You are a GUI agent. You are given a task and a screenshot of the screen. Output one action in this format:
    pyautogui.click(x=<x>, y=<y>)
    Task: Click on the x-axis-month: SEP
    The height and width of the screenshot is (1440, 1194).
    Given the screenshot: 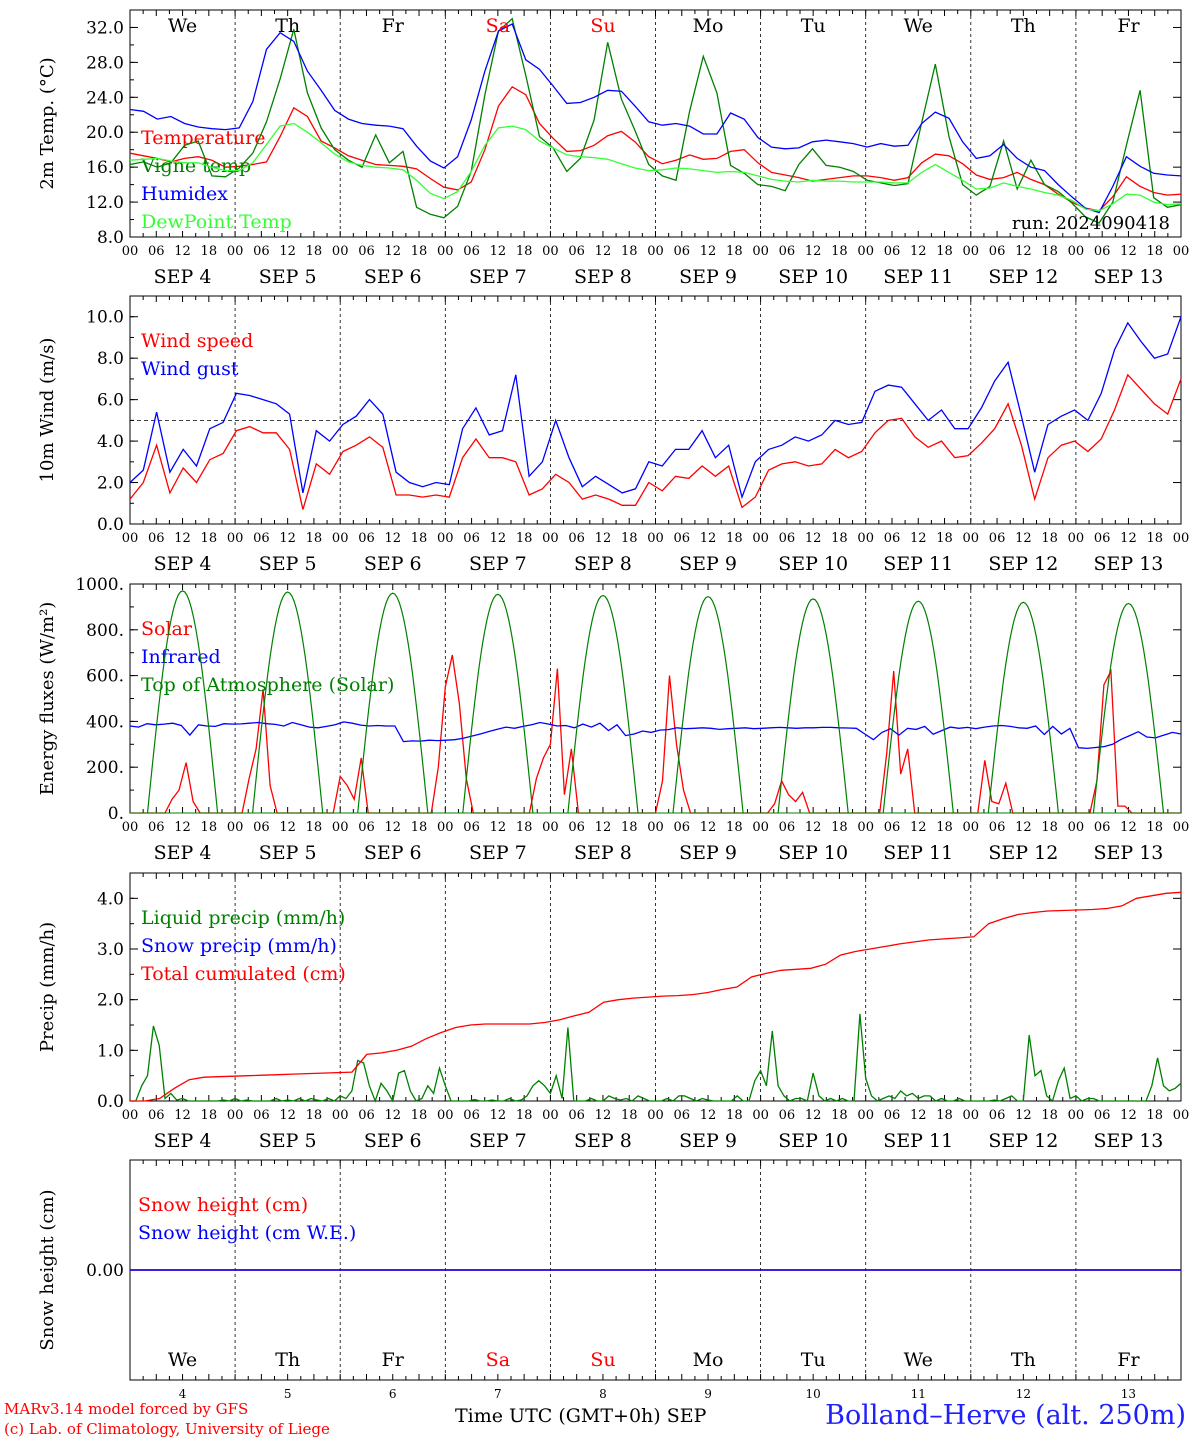 What is the action you would take?
    pyautogui.click(x=686, y=1416)
    